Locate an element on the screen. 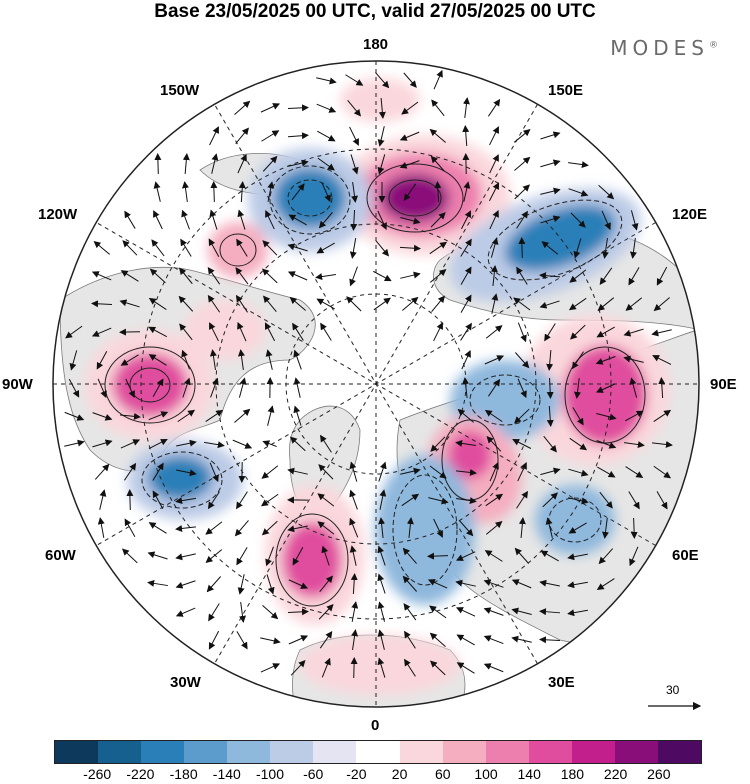 This screenshot has height=784, width=750. colorbar-tick-label: -60 is located at coordinates (313, 774).